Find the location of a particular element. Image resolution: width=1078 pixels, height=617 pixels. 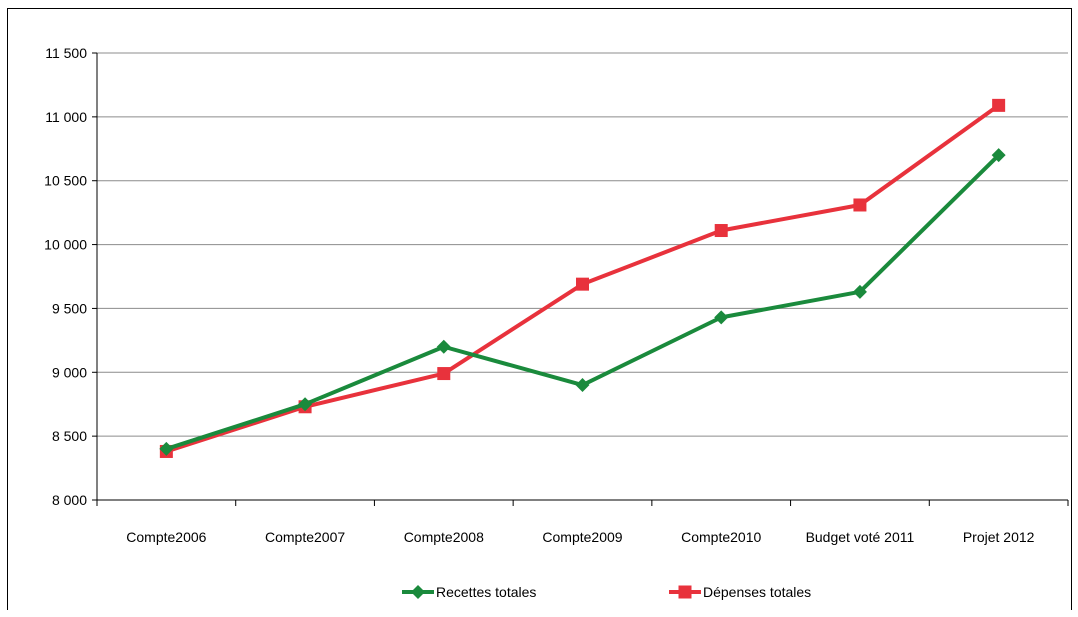

y-tick-label: 11 500 is located at coordinates (66, 53).